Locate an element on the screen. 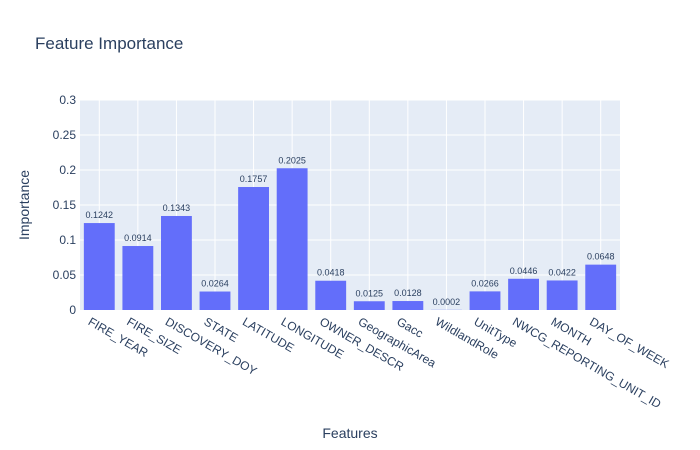  bar-value-label: 0.0648 is located at coordinates (601, 257).